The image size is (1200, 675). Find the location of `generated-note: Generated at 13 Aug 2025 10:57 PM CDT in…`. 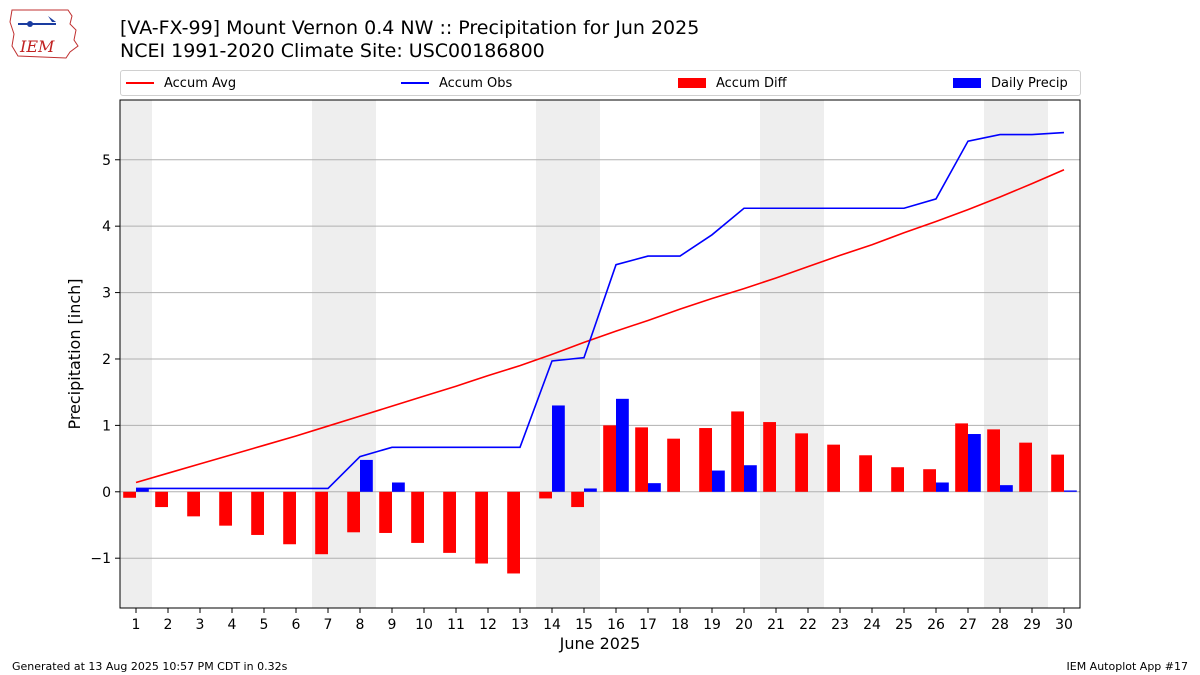

generated-note: Generated at 13 Aug 2025 10:57 PM CDT in… is located at coordinates (150, 666).